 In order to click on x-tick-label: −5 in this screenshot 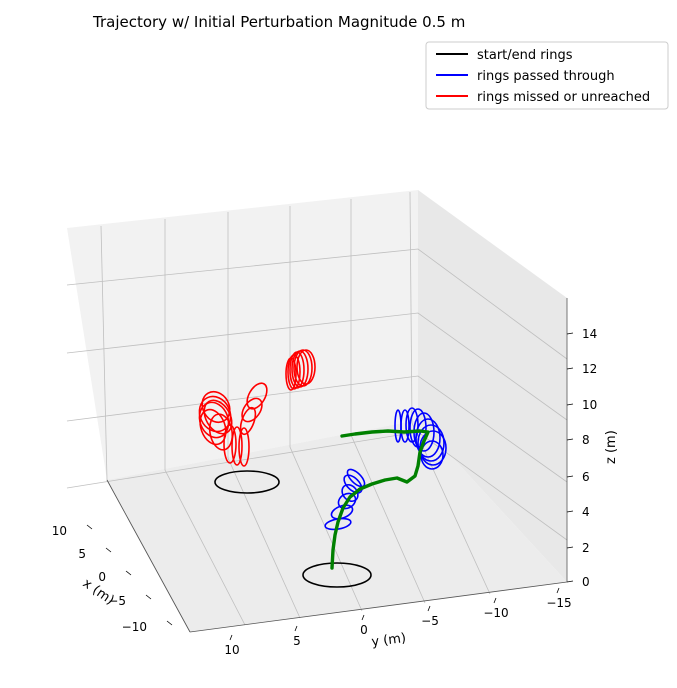, I will do `click(117, 601)`.